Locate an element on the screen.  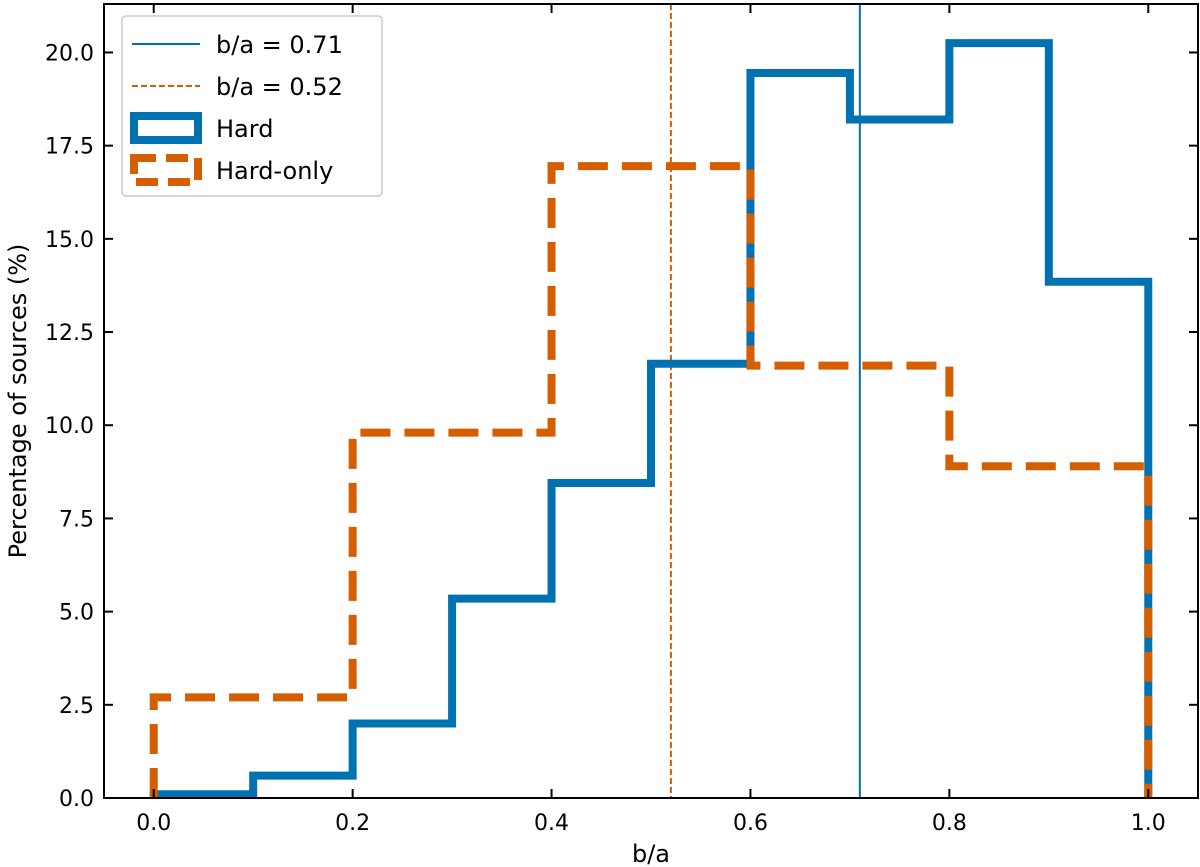
legend-label-vline-0.52: b/a = 0.52 is located at coordinates (279, 87).